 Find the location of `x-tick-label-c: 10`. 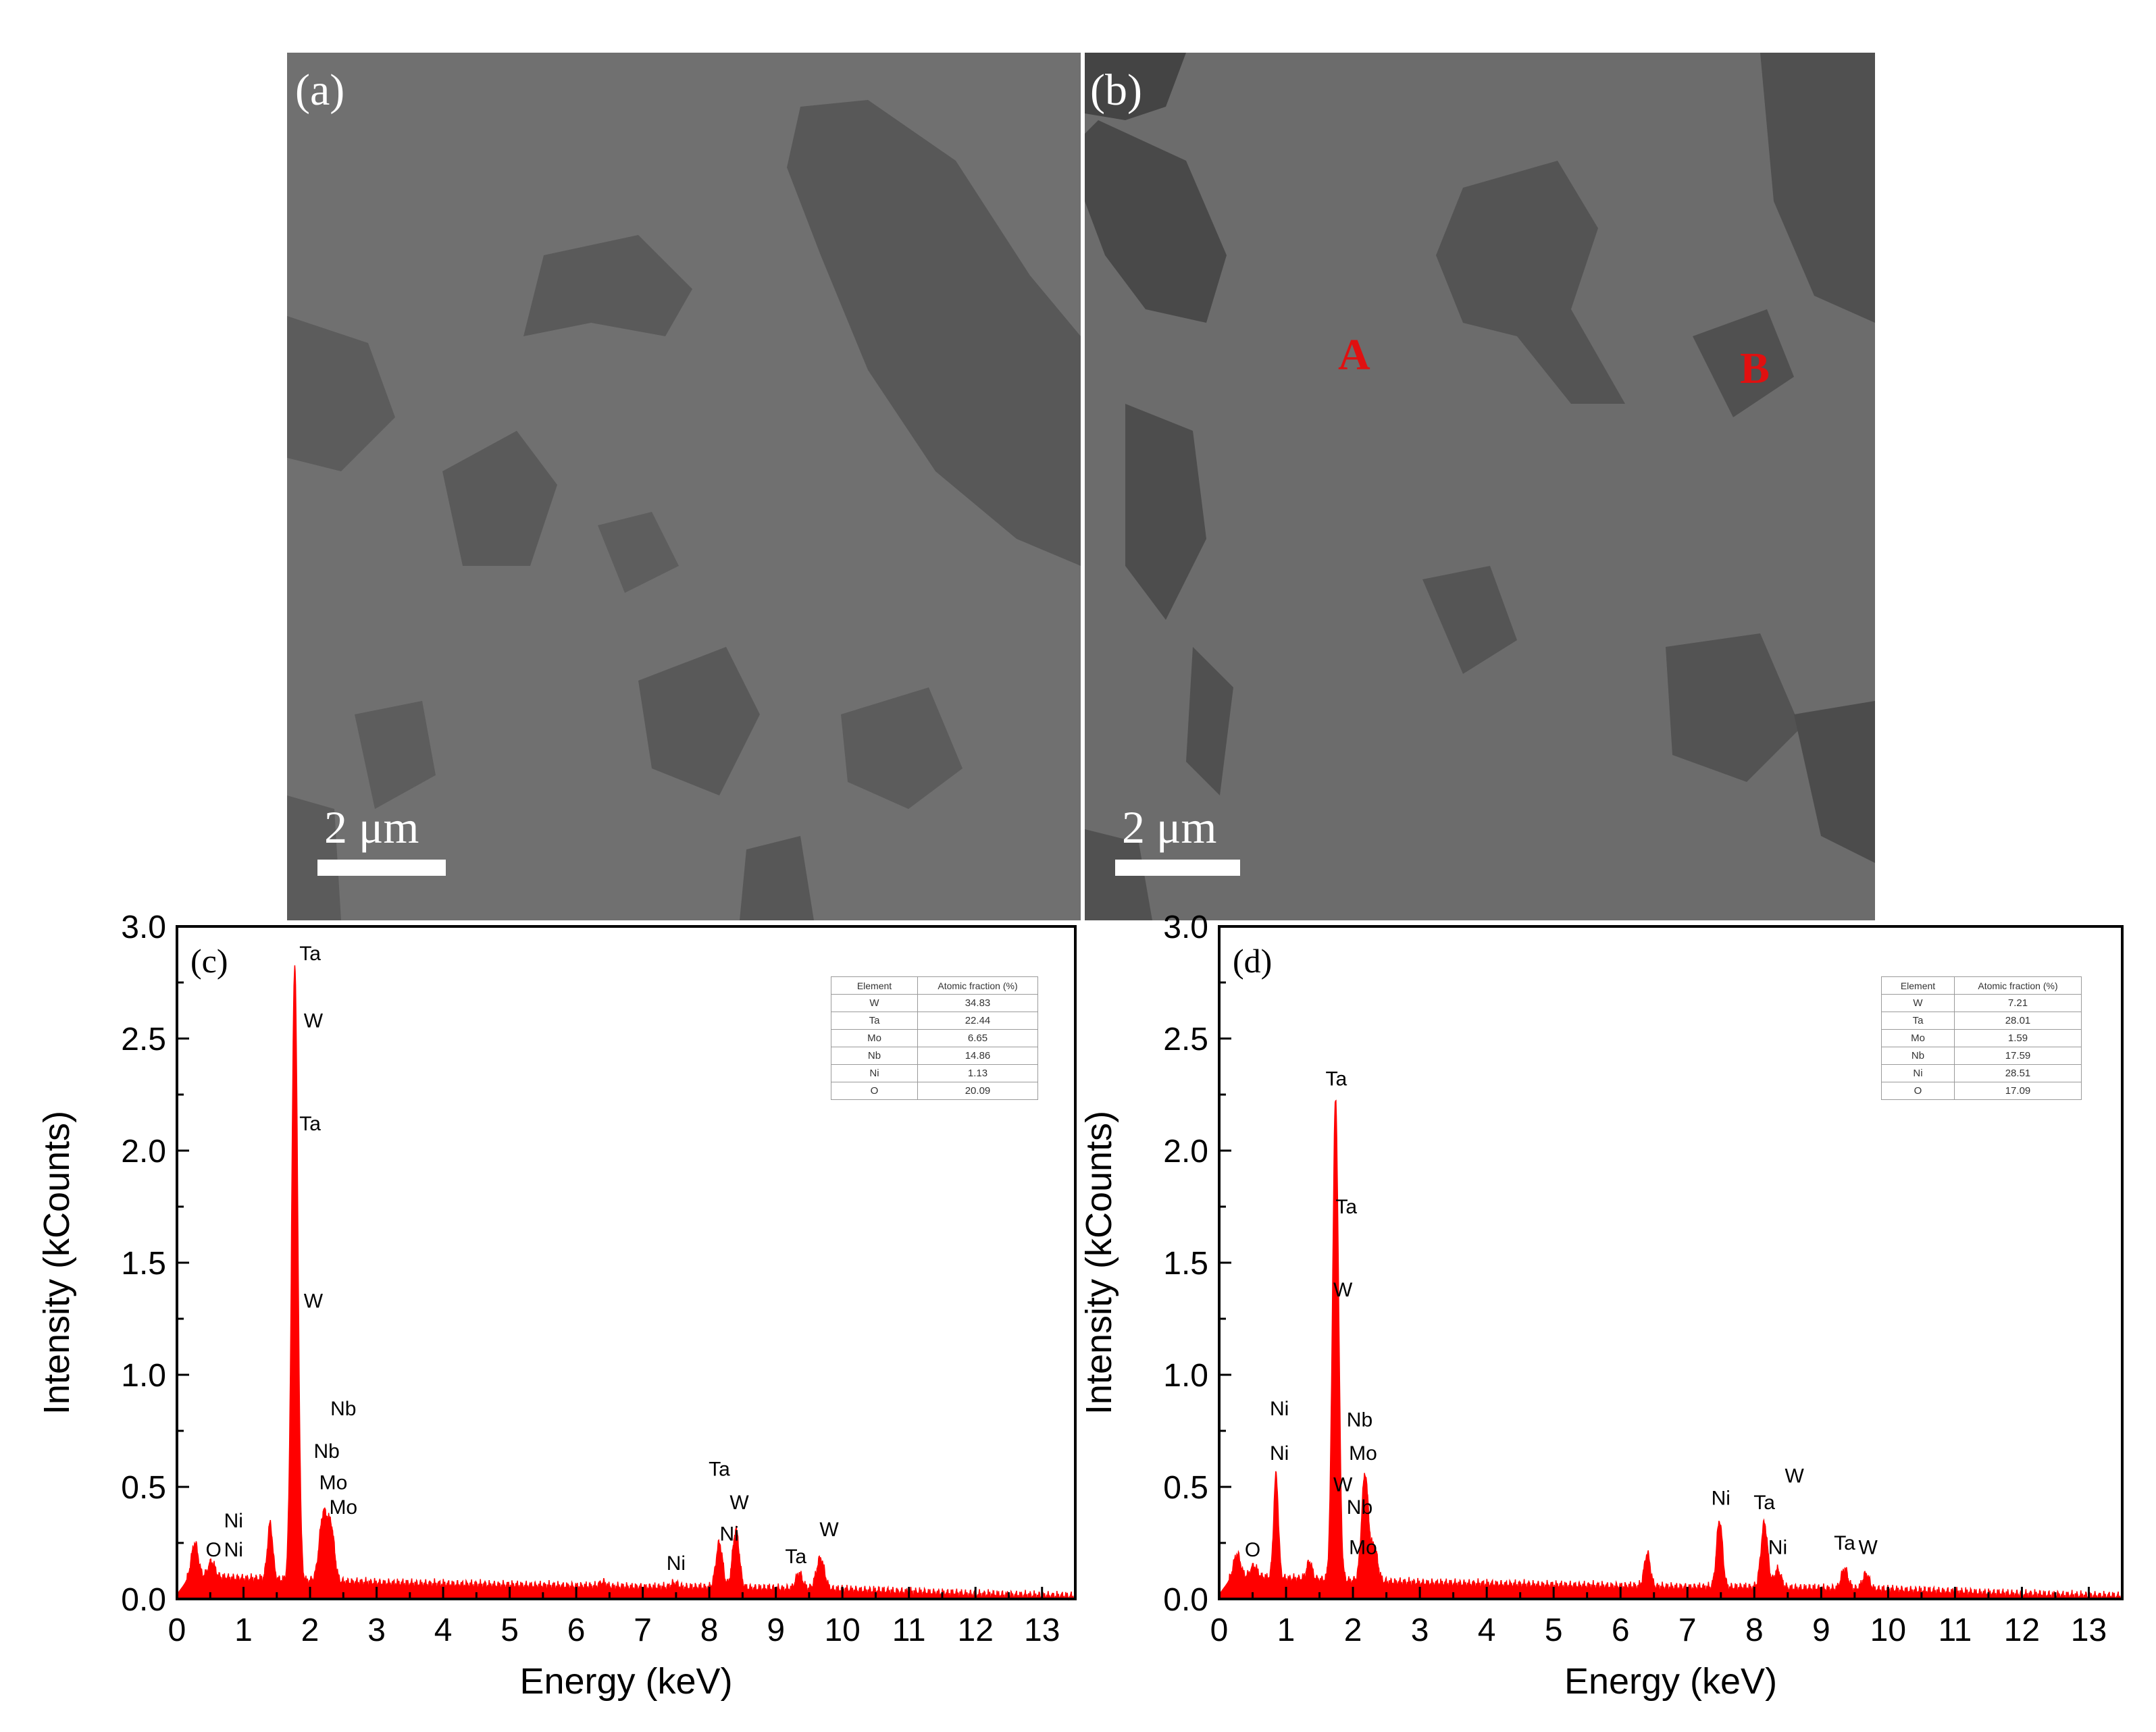

x-tick-label-c: 10 is located at coordinates (842, 1630).